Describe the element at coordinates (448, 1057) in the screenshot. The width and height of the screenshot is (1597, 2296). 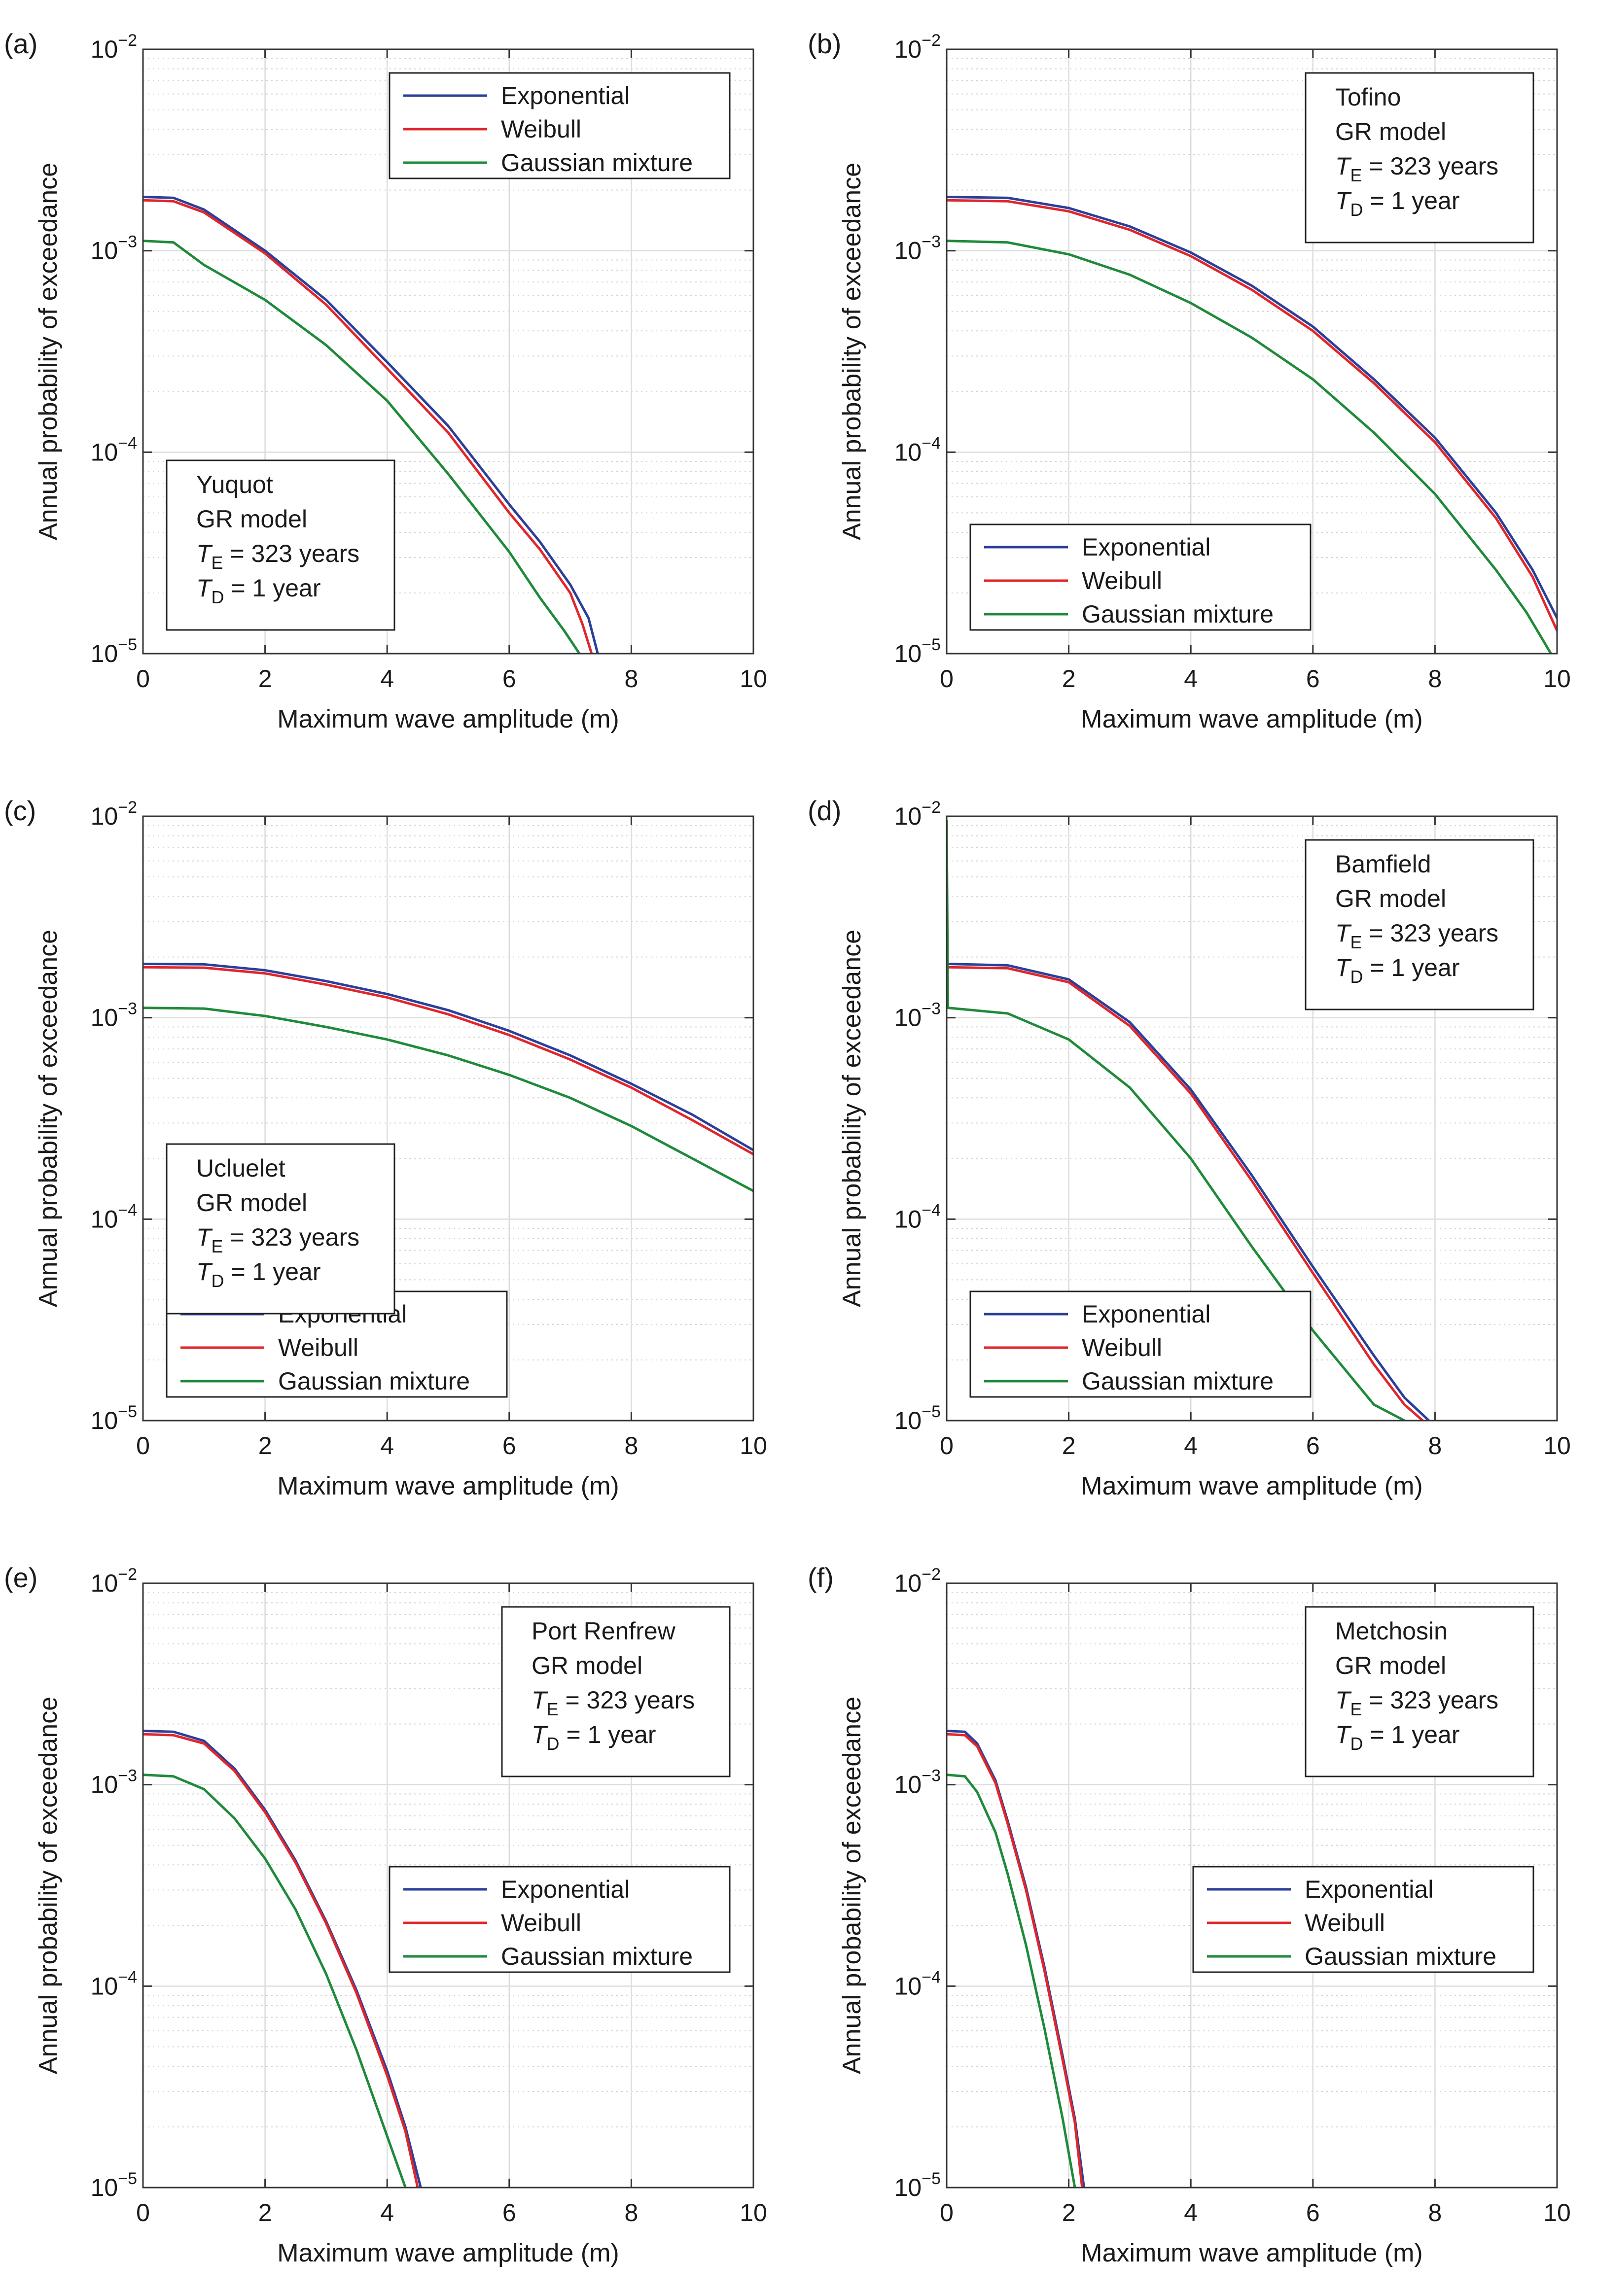
I see `series-line-exponential` at that location.